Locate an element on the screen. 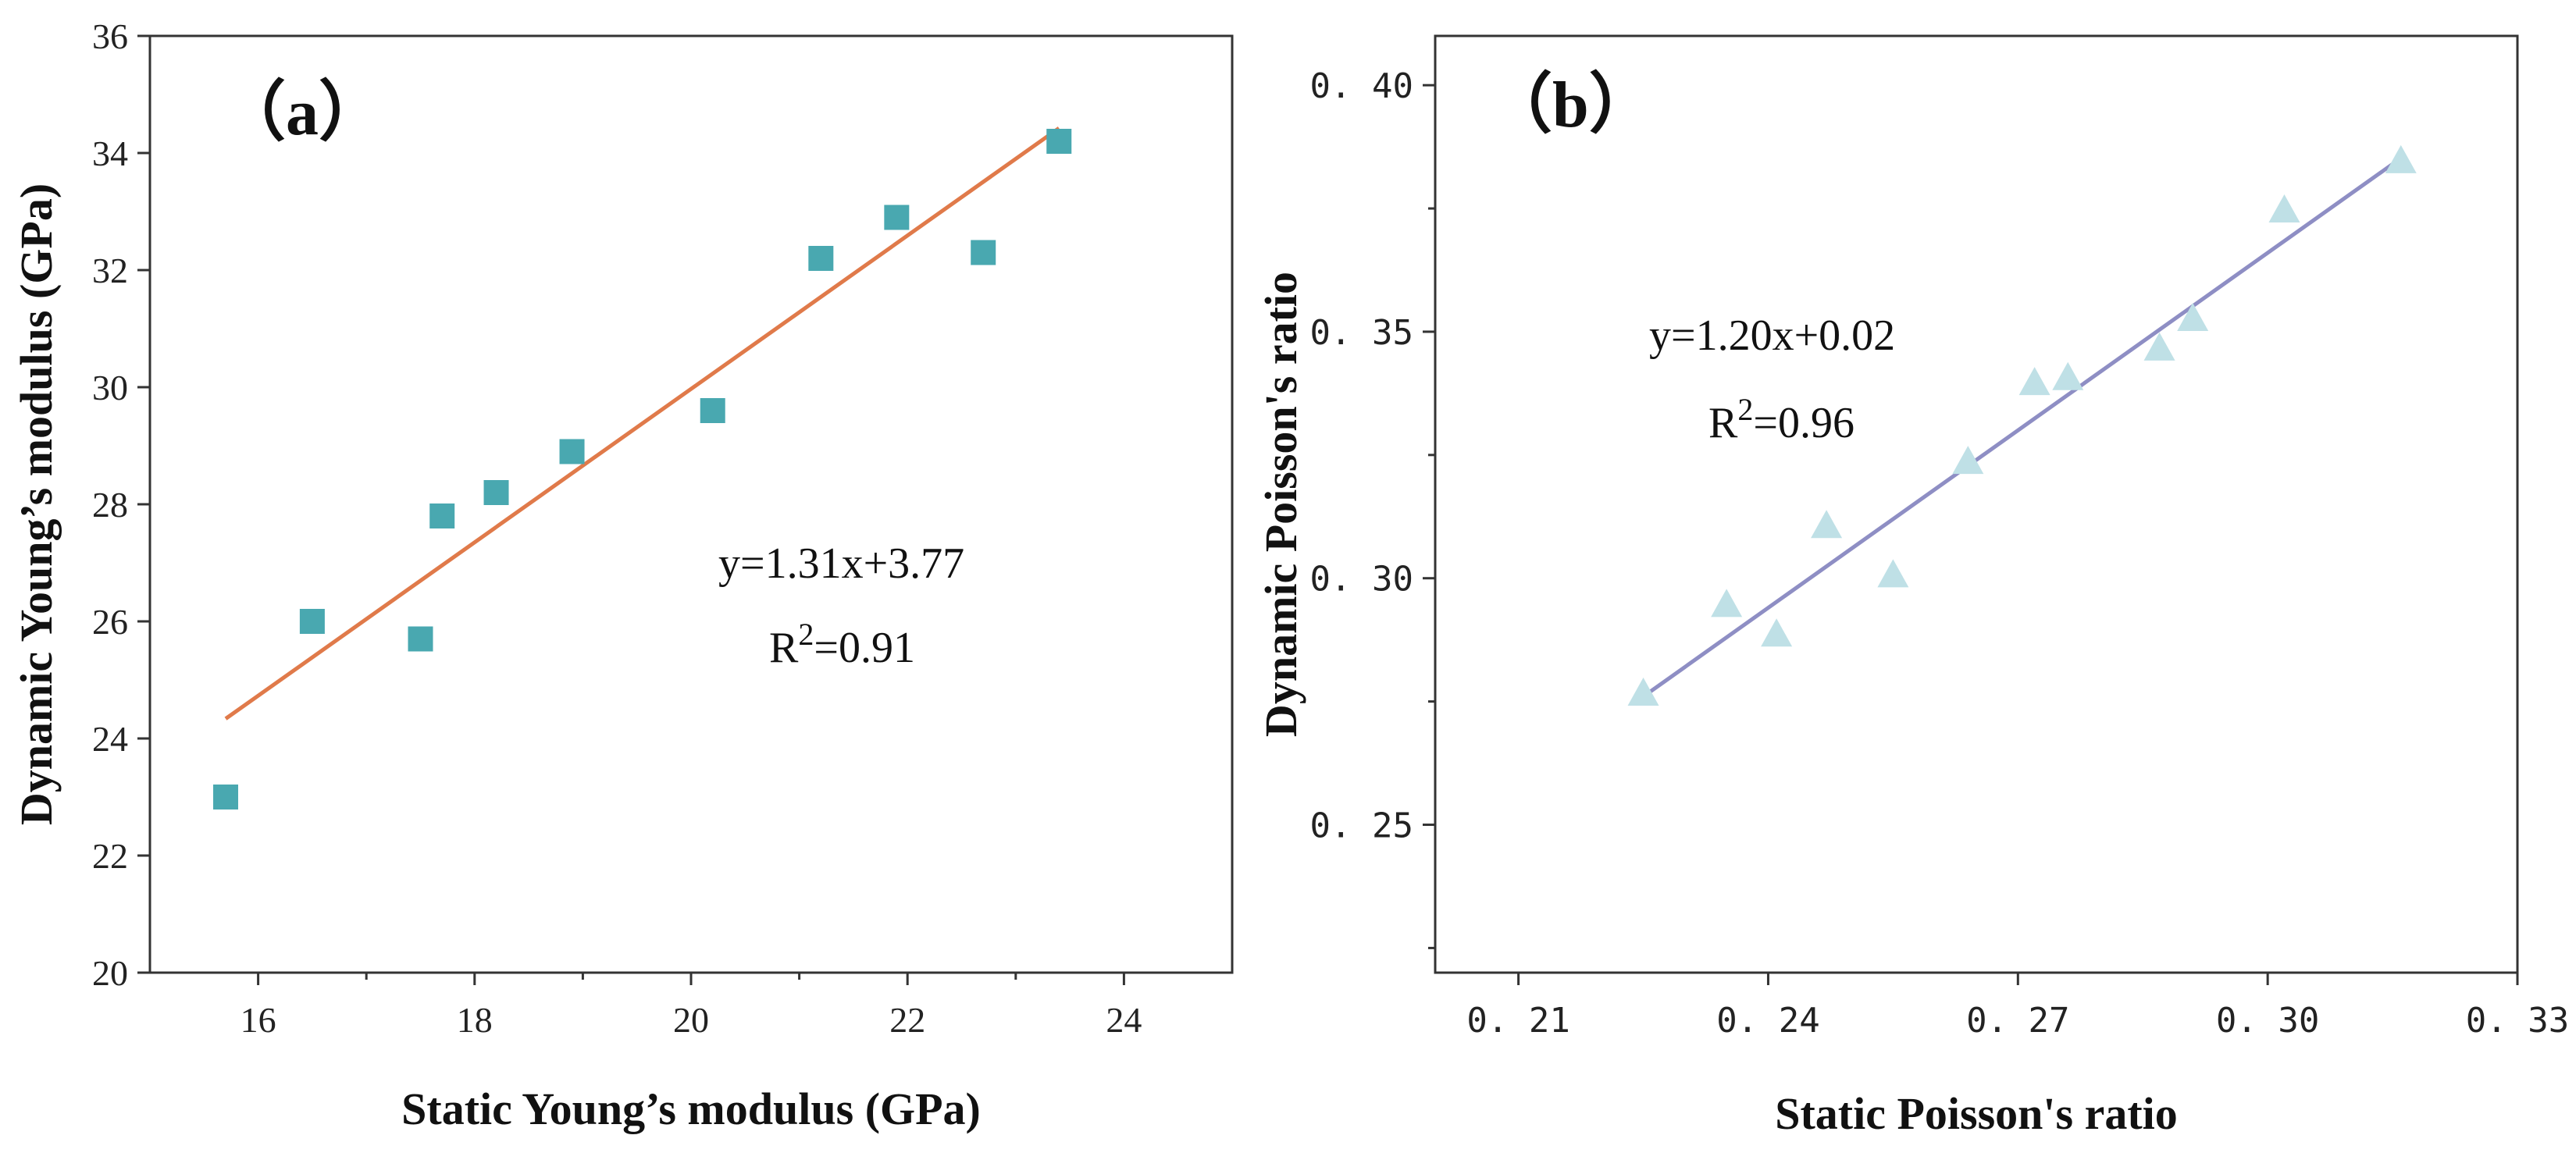 The width and height of the screenshot is (2576, 1160). chart-a-equation: y=1.31x+3.77 is located at coordinates (841, 563).